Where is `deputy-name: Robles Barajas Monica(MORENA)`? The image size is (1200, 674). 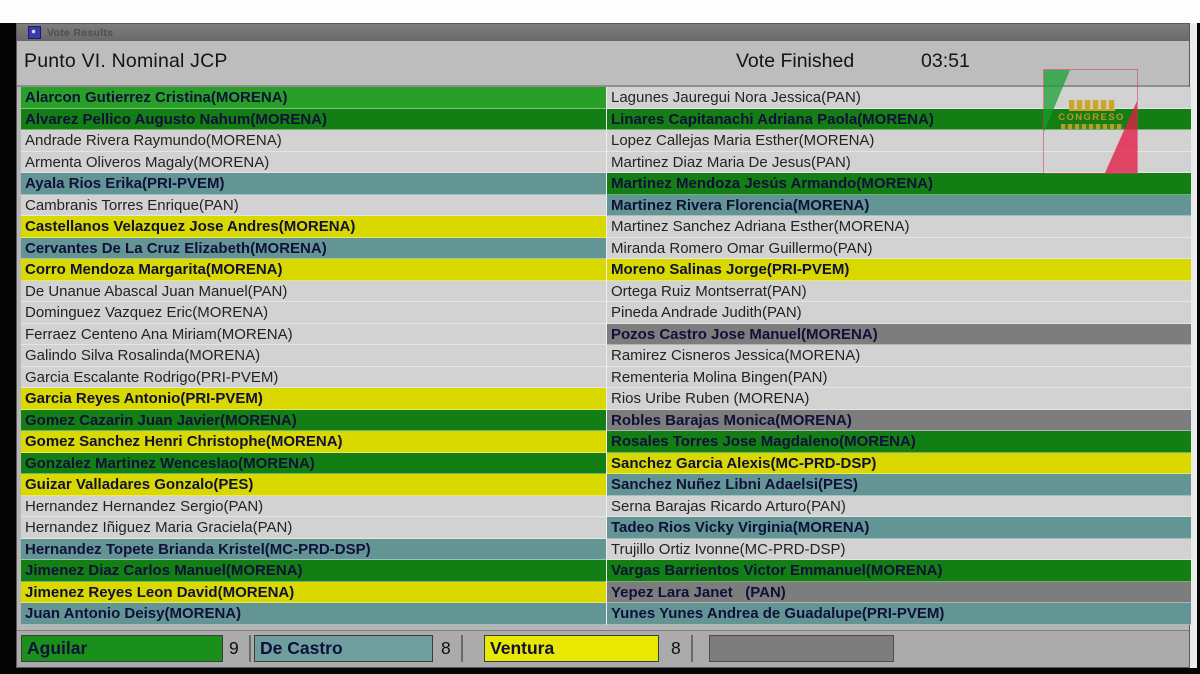
deputy-name: Robles Barajas Monica(MORENA) is located at coordinates (731, 420).